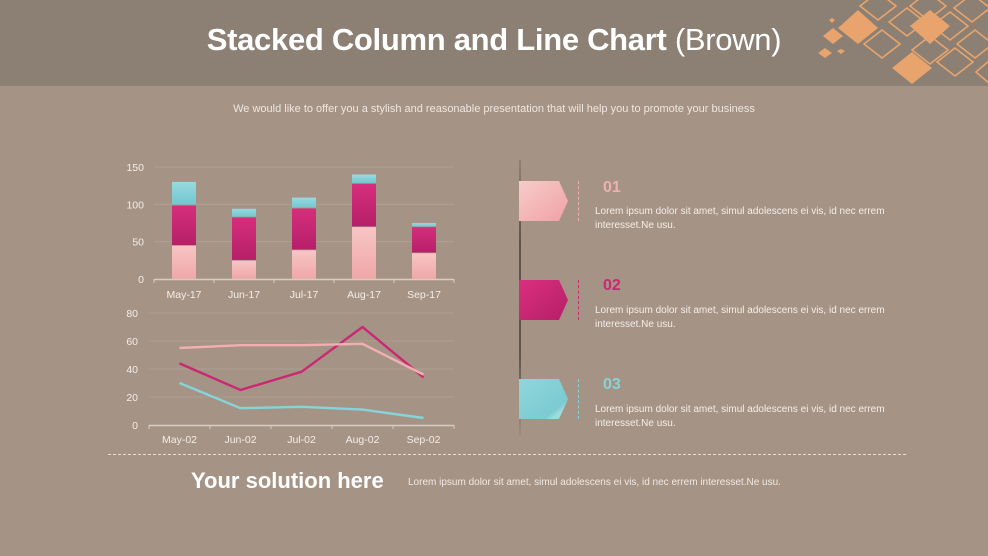 This screenshot has height=556, width=988. I want to click on bar-chart-x-axis: May-17 Jun-17 Jul-17 Aug-17 Sep-17, so click(304, 289).